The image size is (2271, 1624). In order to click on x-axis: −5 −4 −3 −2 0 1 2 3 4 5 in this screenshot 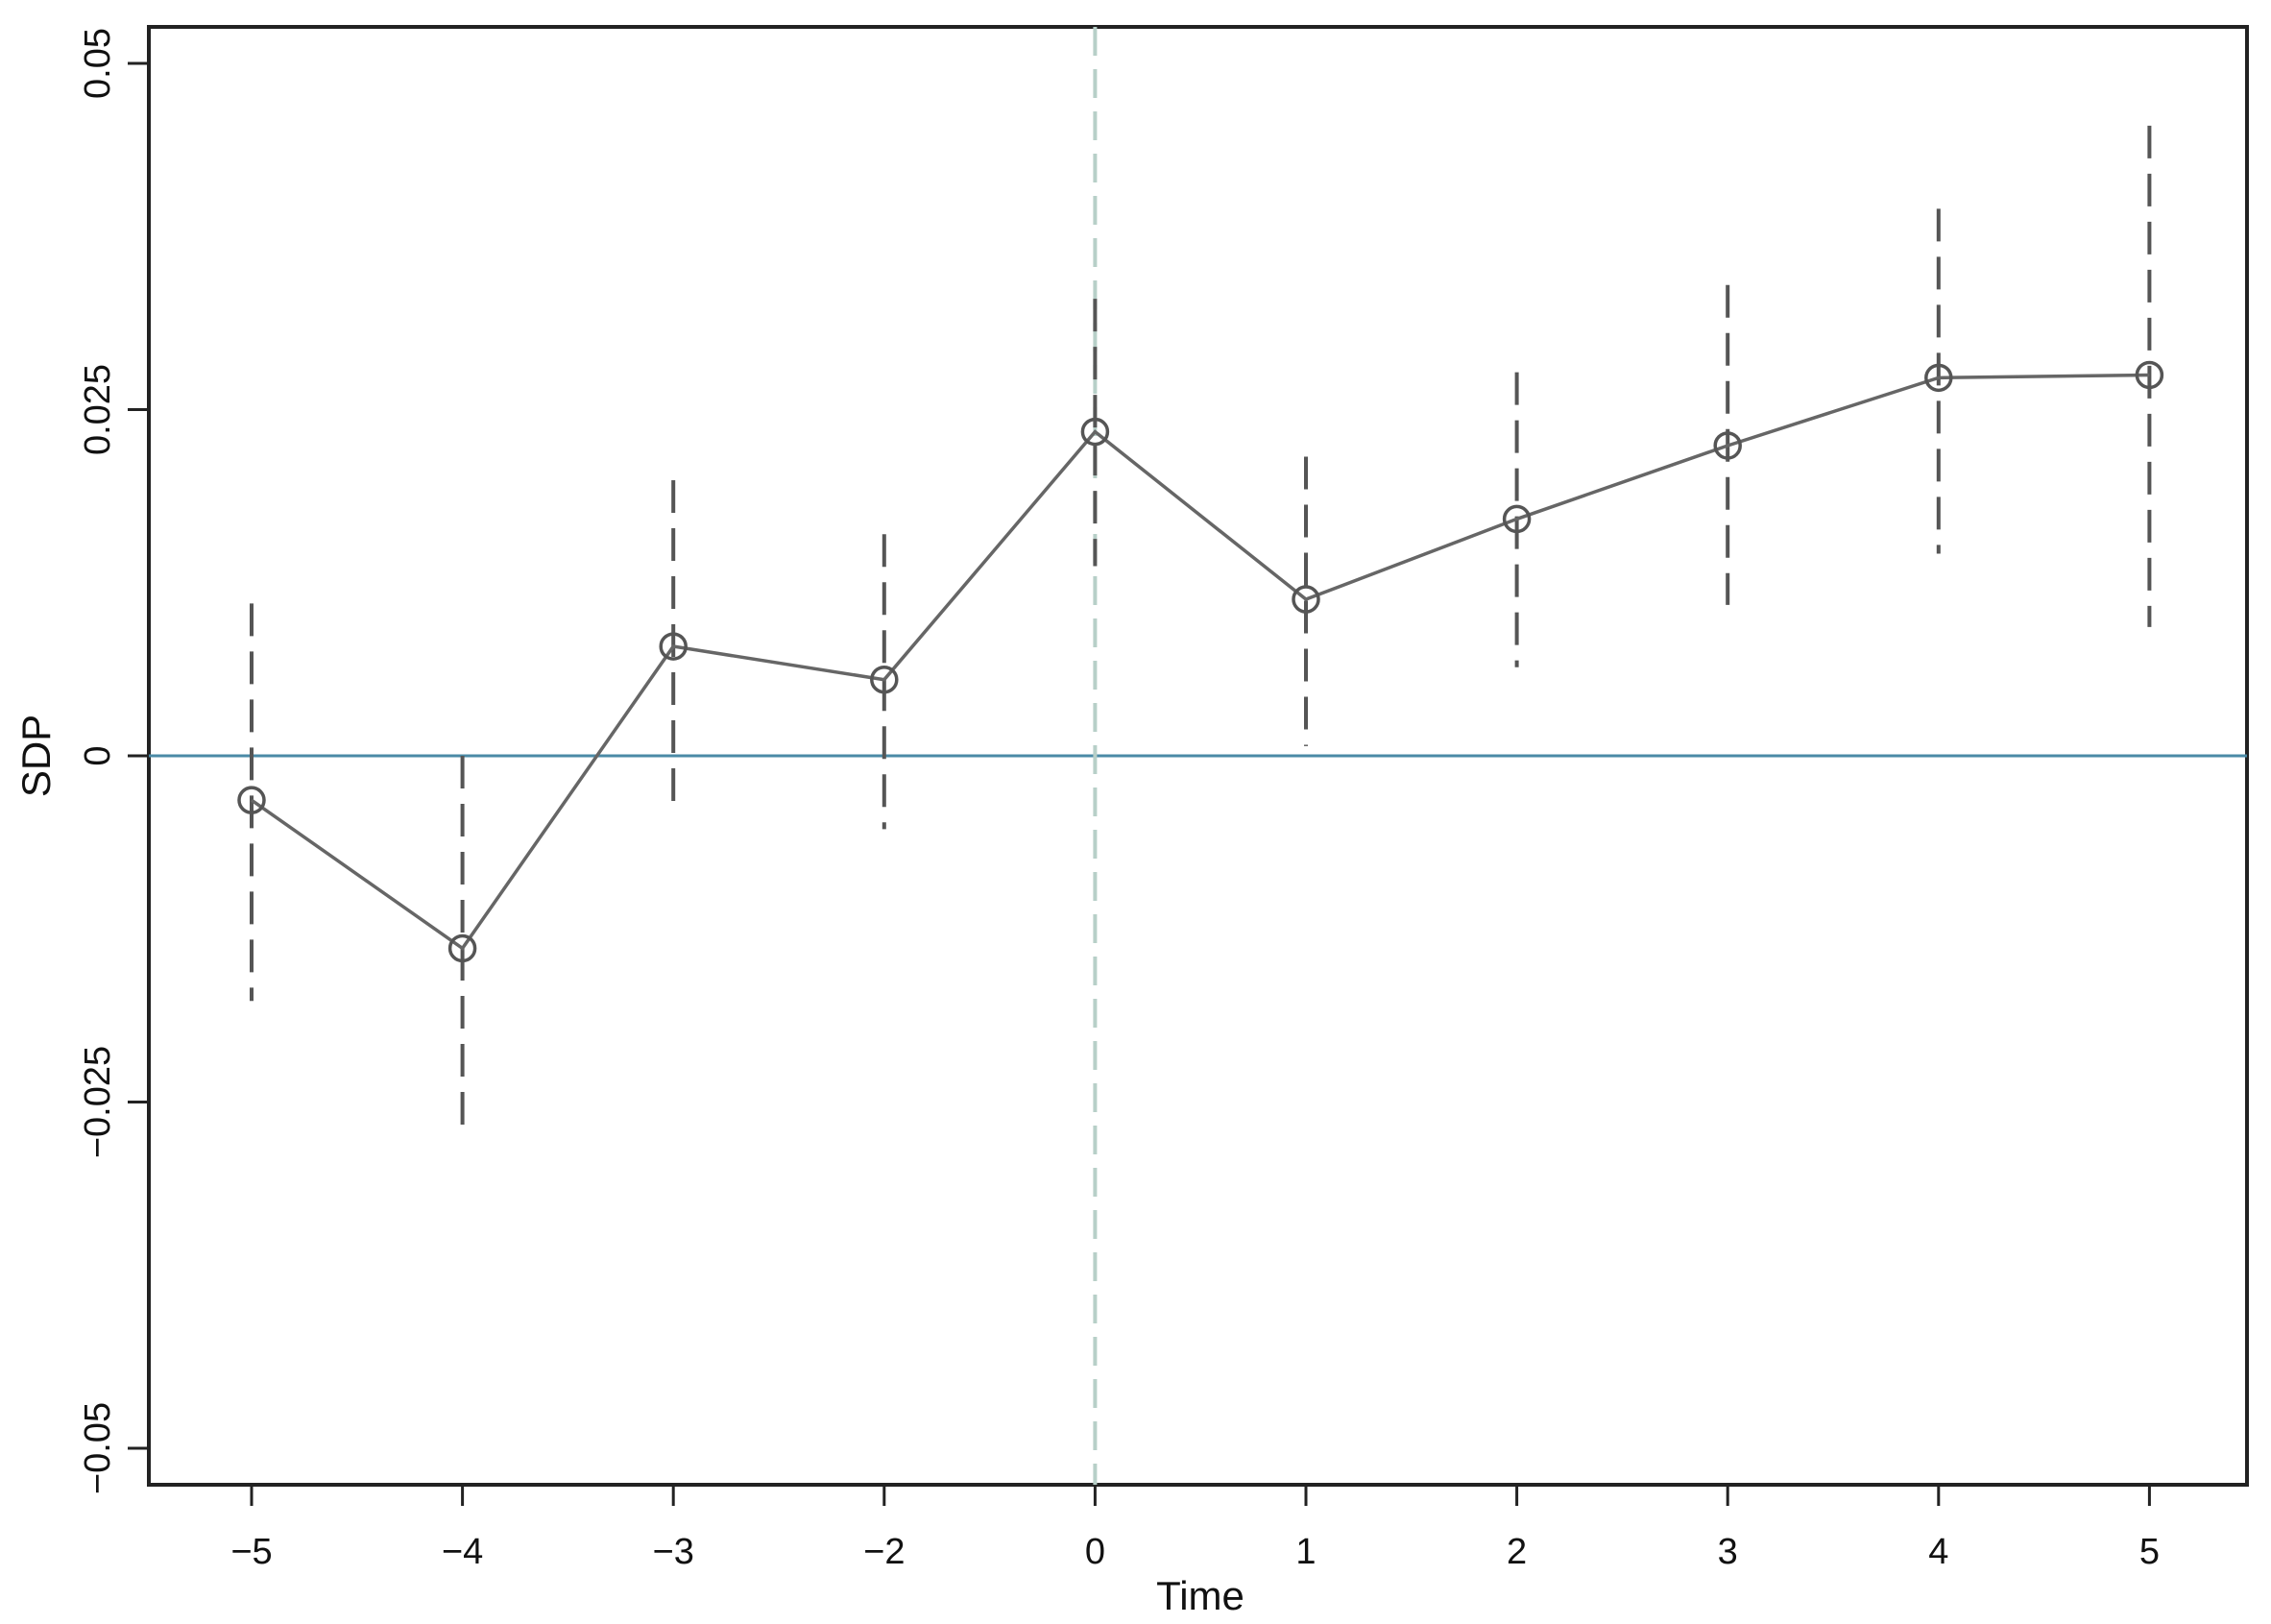, I will do `click(1195, 1528)`.